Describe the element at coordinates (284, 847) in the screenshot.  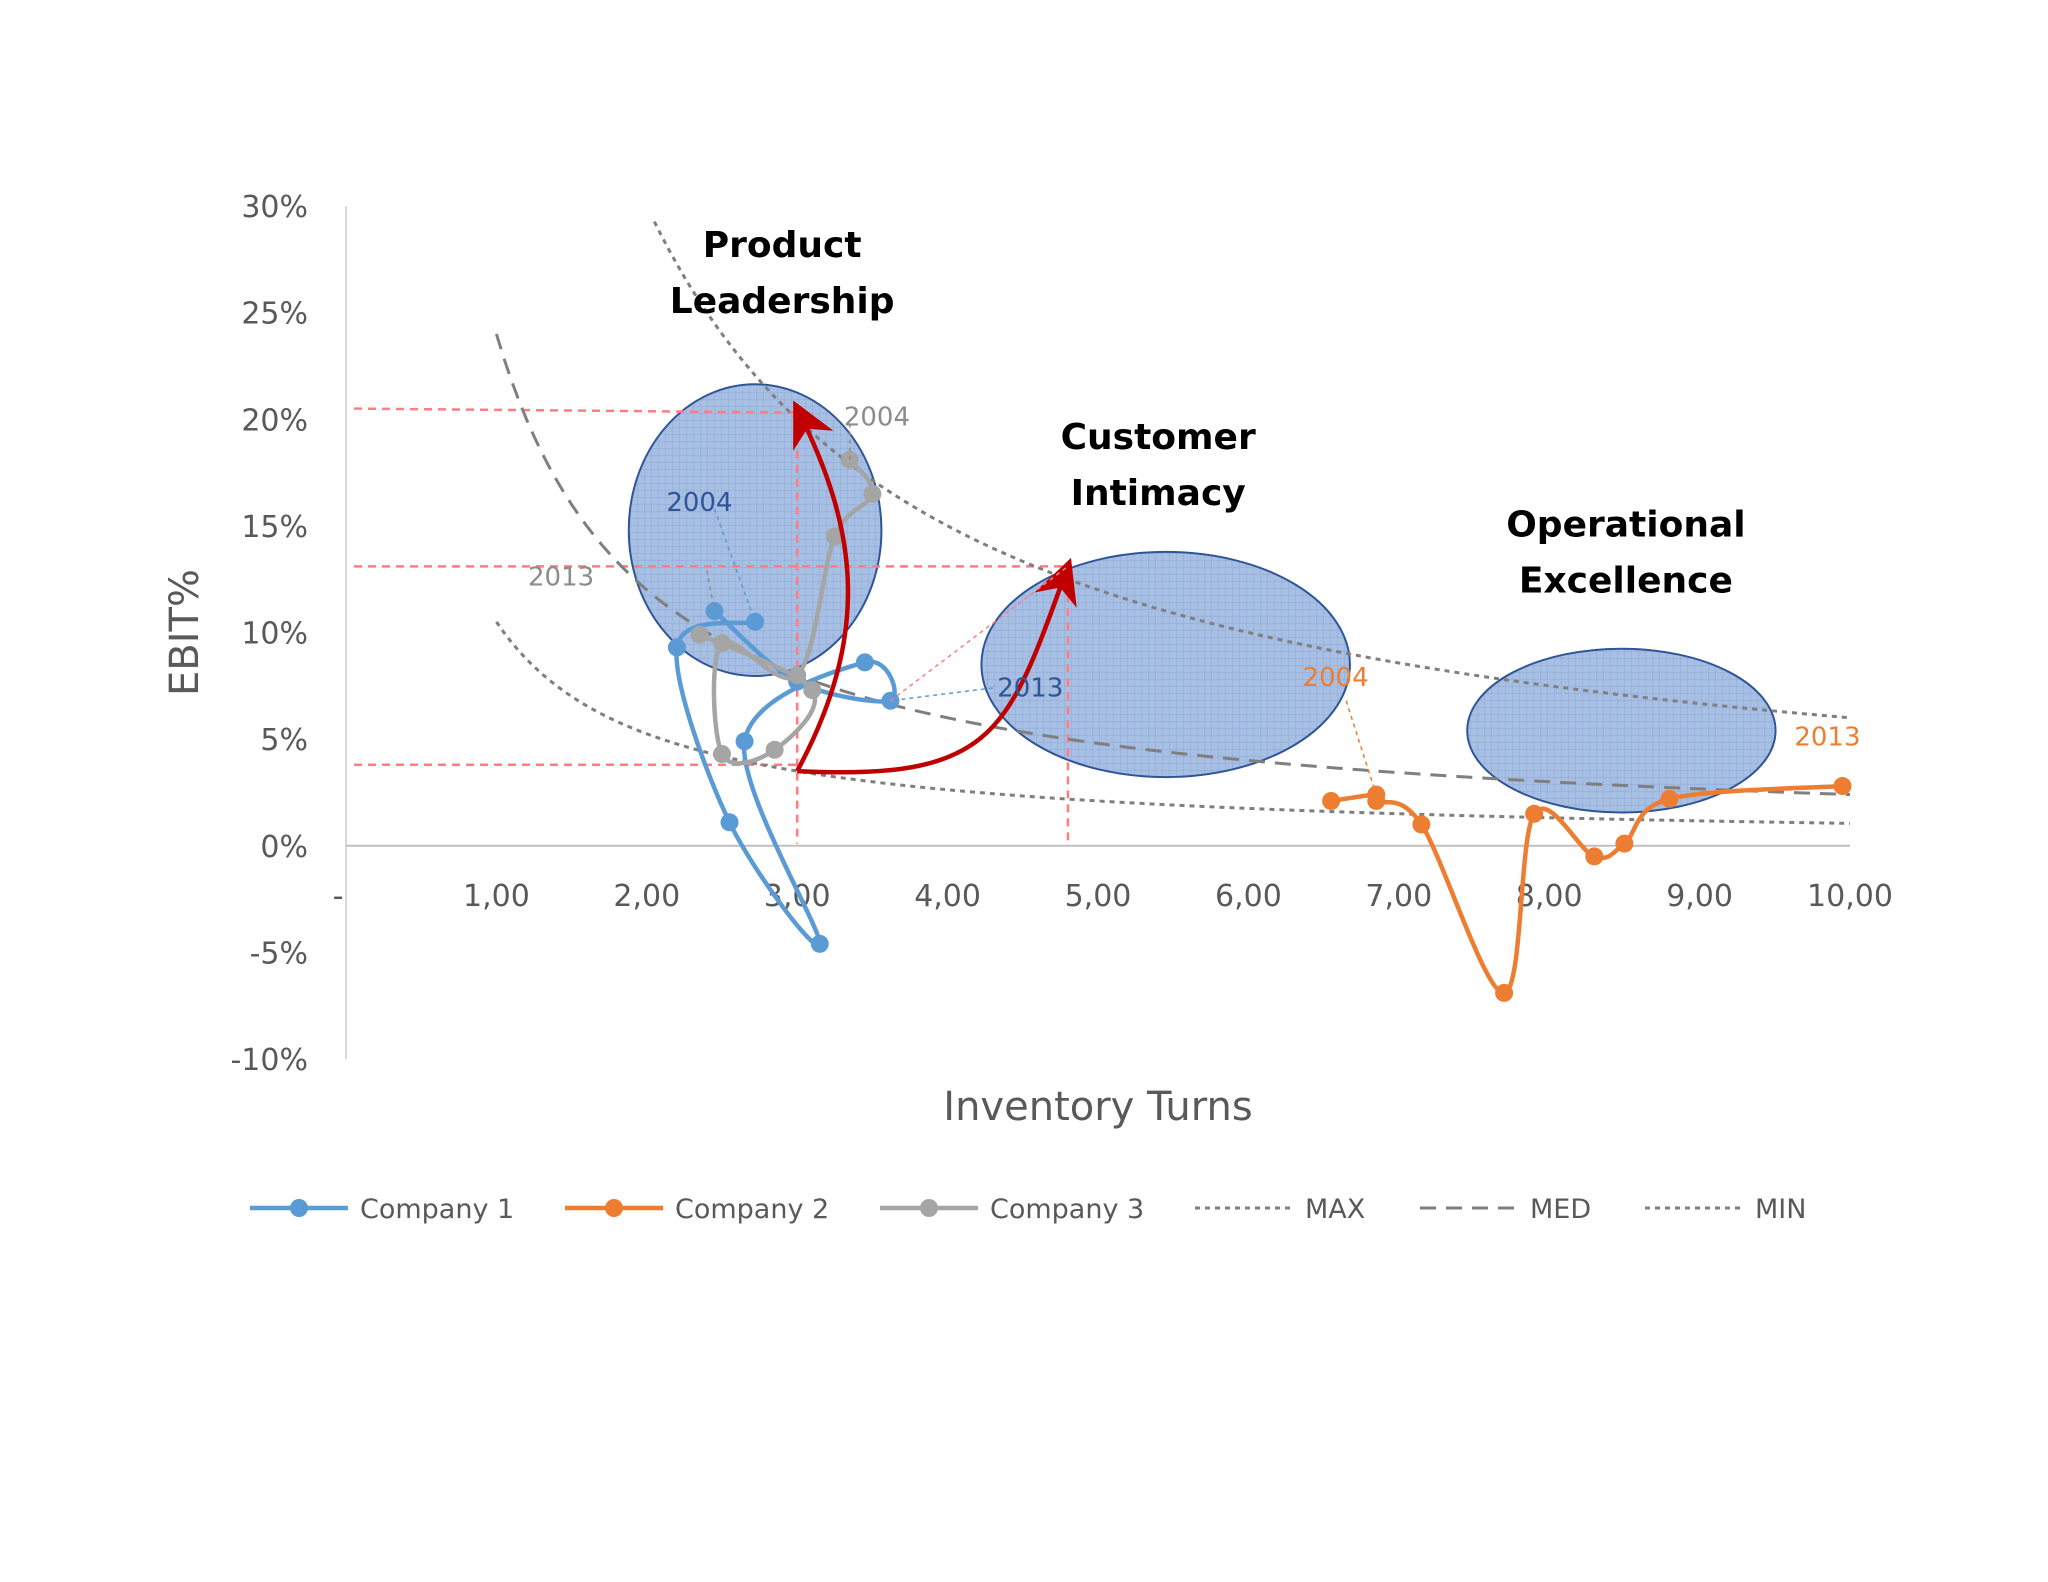
I see `y-tick-label: 0%` at that location.